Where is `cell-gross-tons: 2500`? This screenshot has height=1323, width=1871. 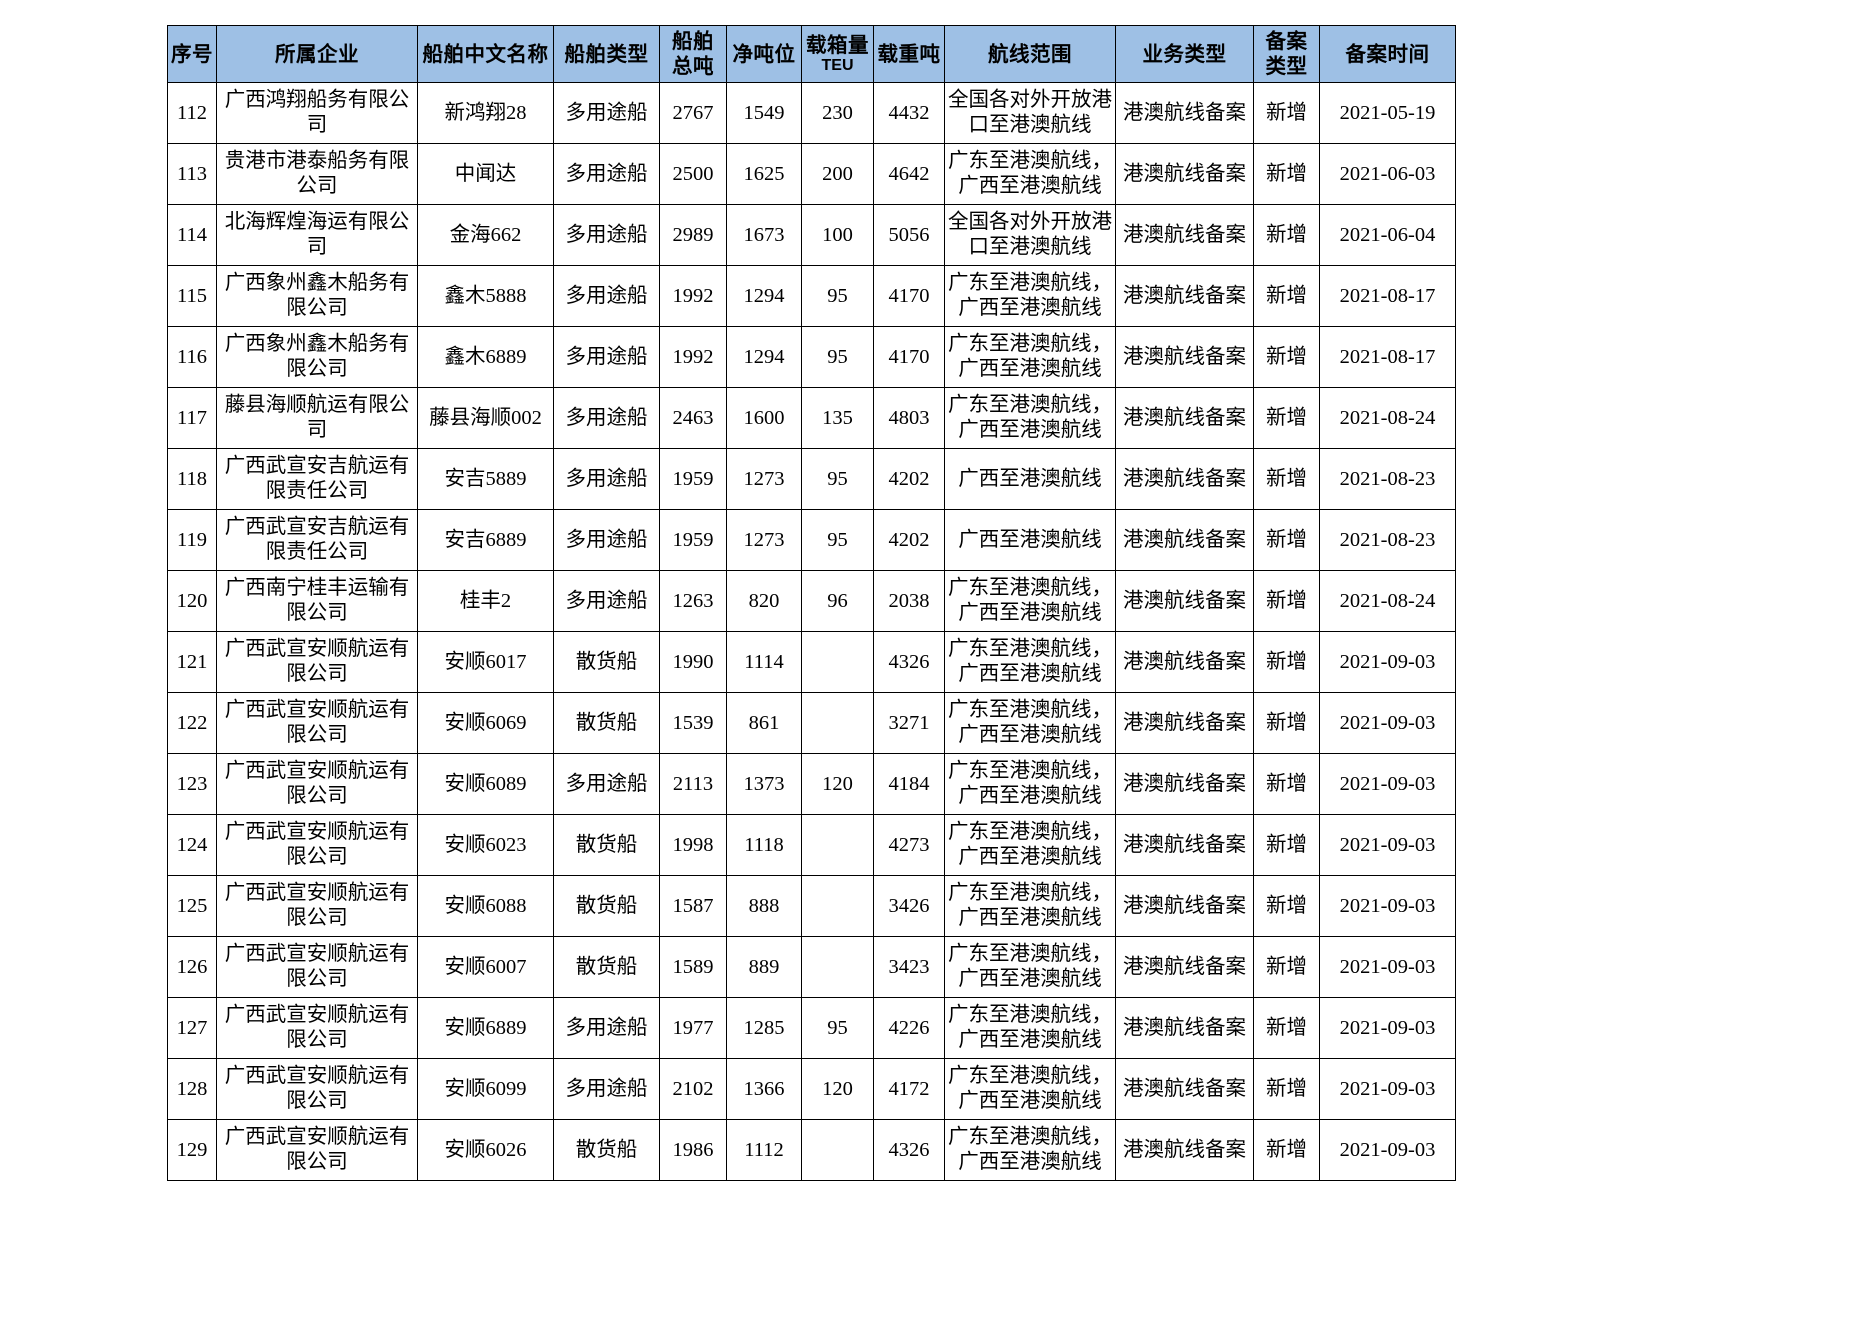
cell-gross-tons: 2500 is located at coordinates (693, 174).